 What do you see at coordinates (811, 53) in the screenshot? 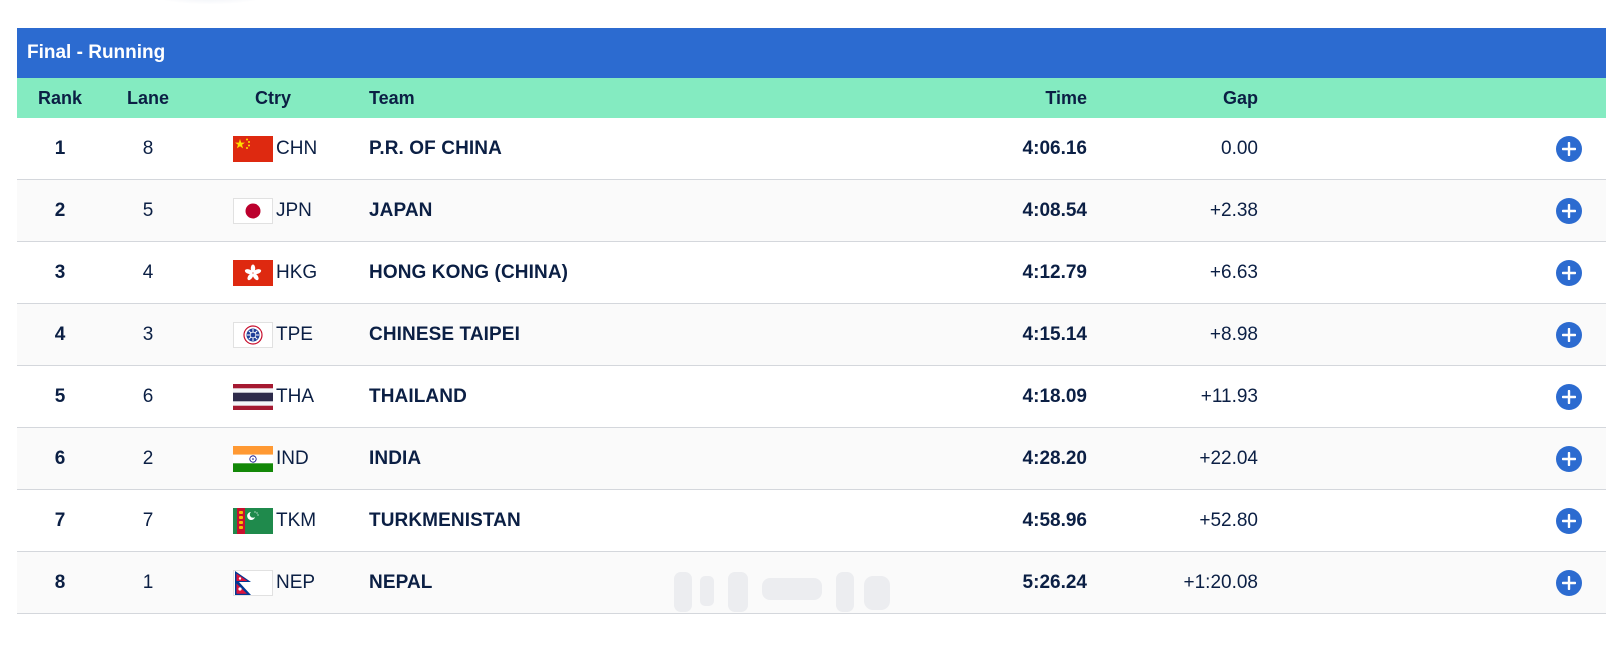
I see `results-title: Final - Running` at bounding box center [811, 53].